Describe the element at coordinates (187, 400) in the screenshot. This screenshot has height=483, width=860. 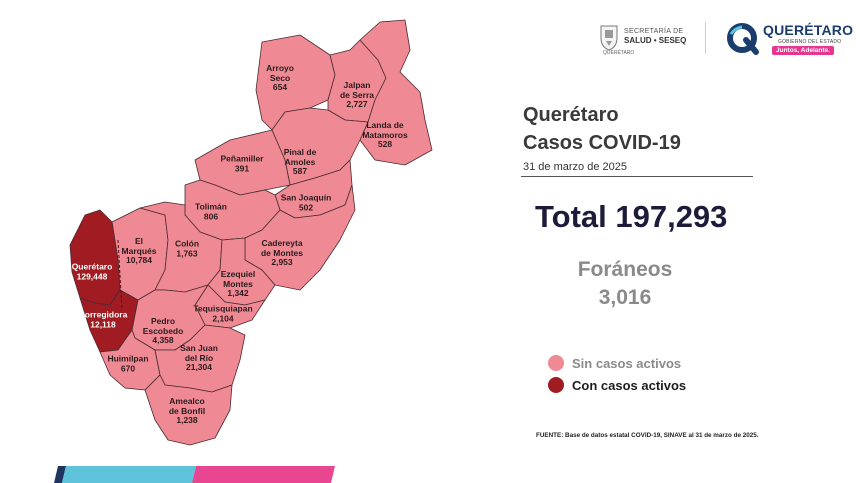
I see `municipio-name: Amealco` at that location.